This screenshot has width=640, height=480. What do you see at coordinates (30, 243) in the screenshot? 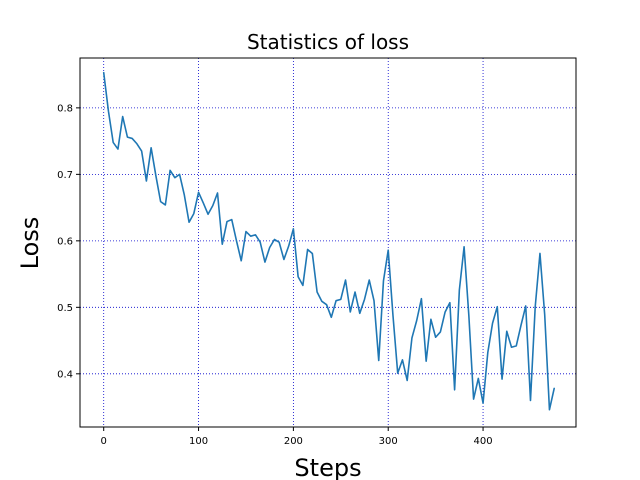
I see `y-axis-label: Loss` at bounding box center [30, 243].